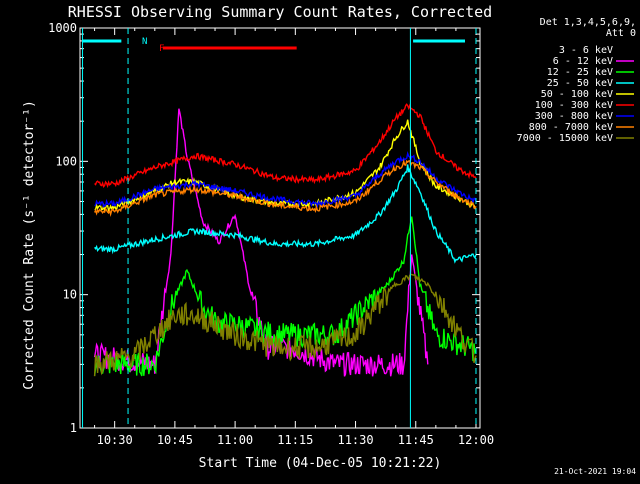 The image size is (640, 484). I want to click on y-tick-label: 100, so click(66, 161).